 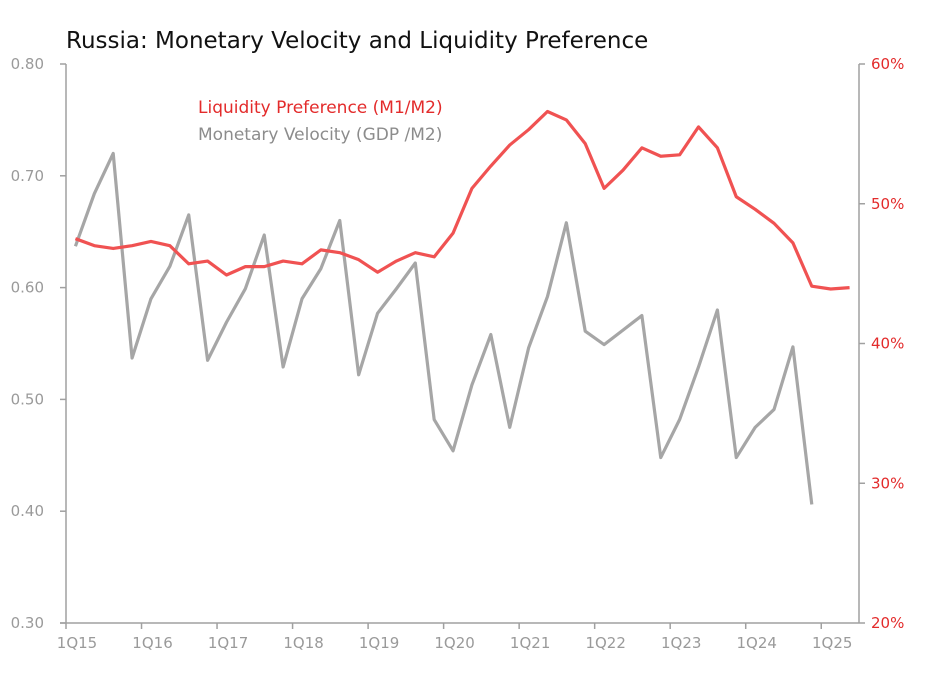 What do you see at coordinates (303, 643) in the screenshot?
I see `x-tick-label: 1Q18` at bounding box center [303, 643].